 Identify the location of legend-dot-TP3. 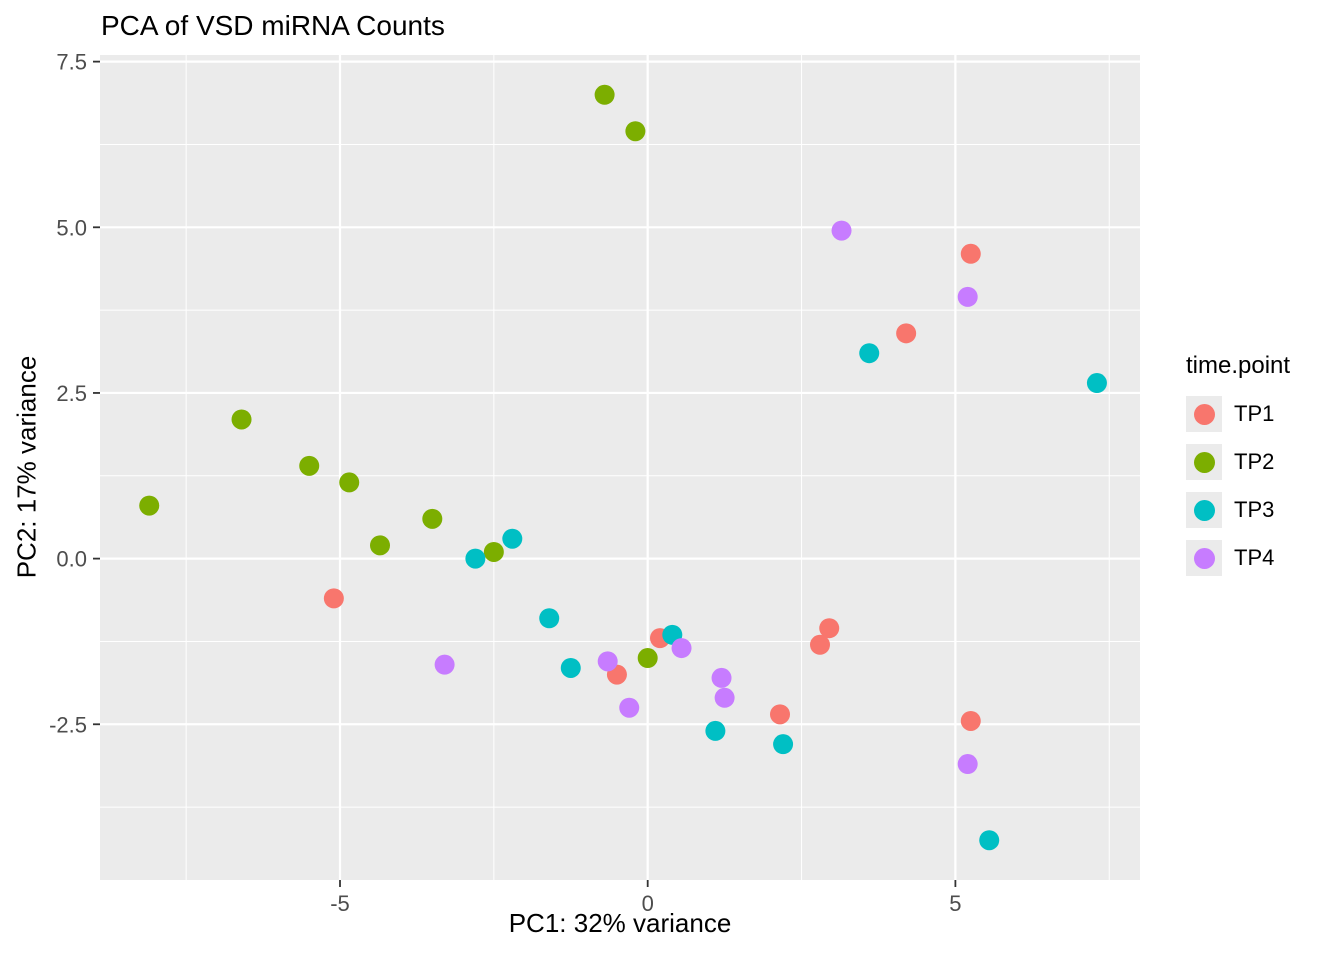
(1204, 510).